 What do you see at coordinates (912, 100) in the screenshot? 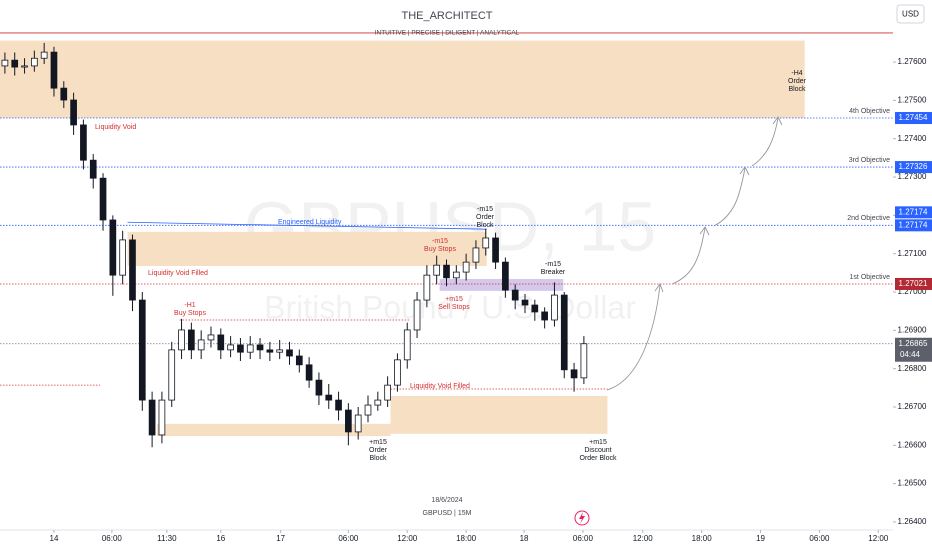
I see `y-tick-label: 1.27500` at bounding box center [912, 100].